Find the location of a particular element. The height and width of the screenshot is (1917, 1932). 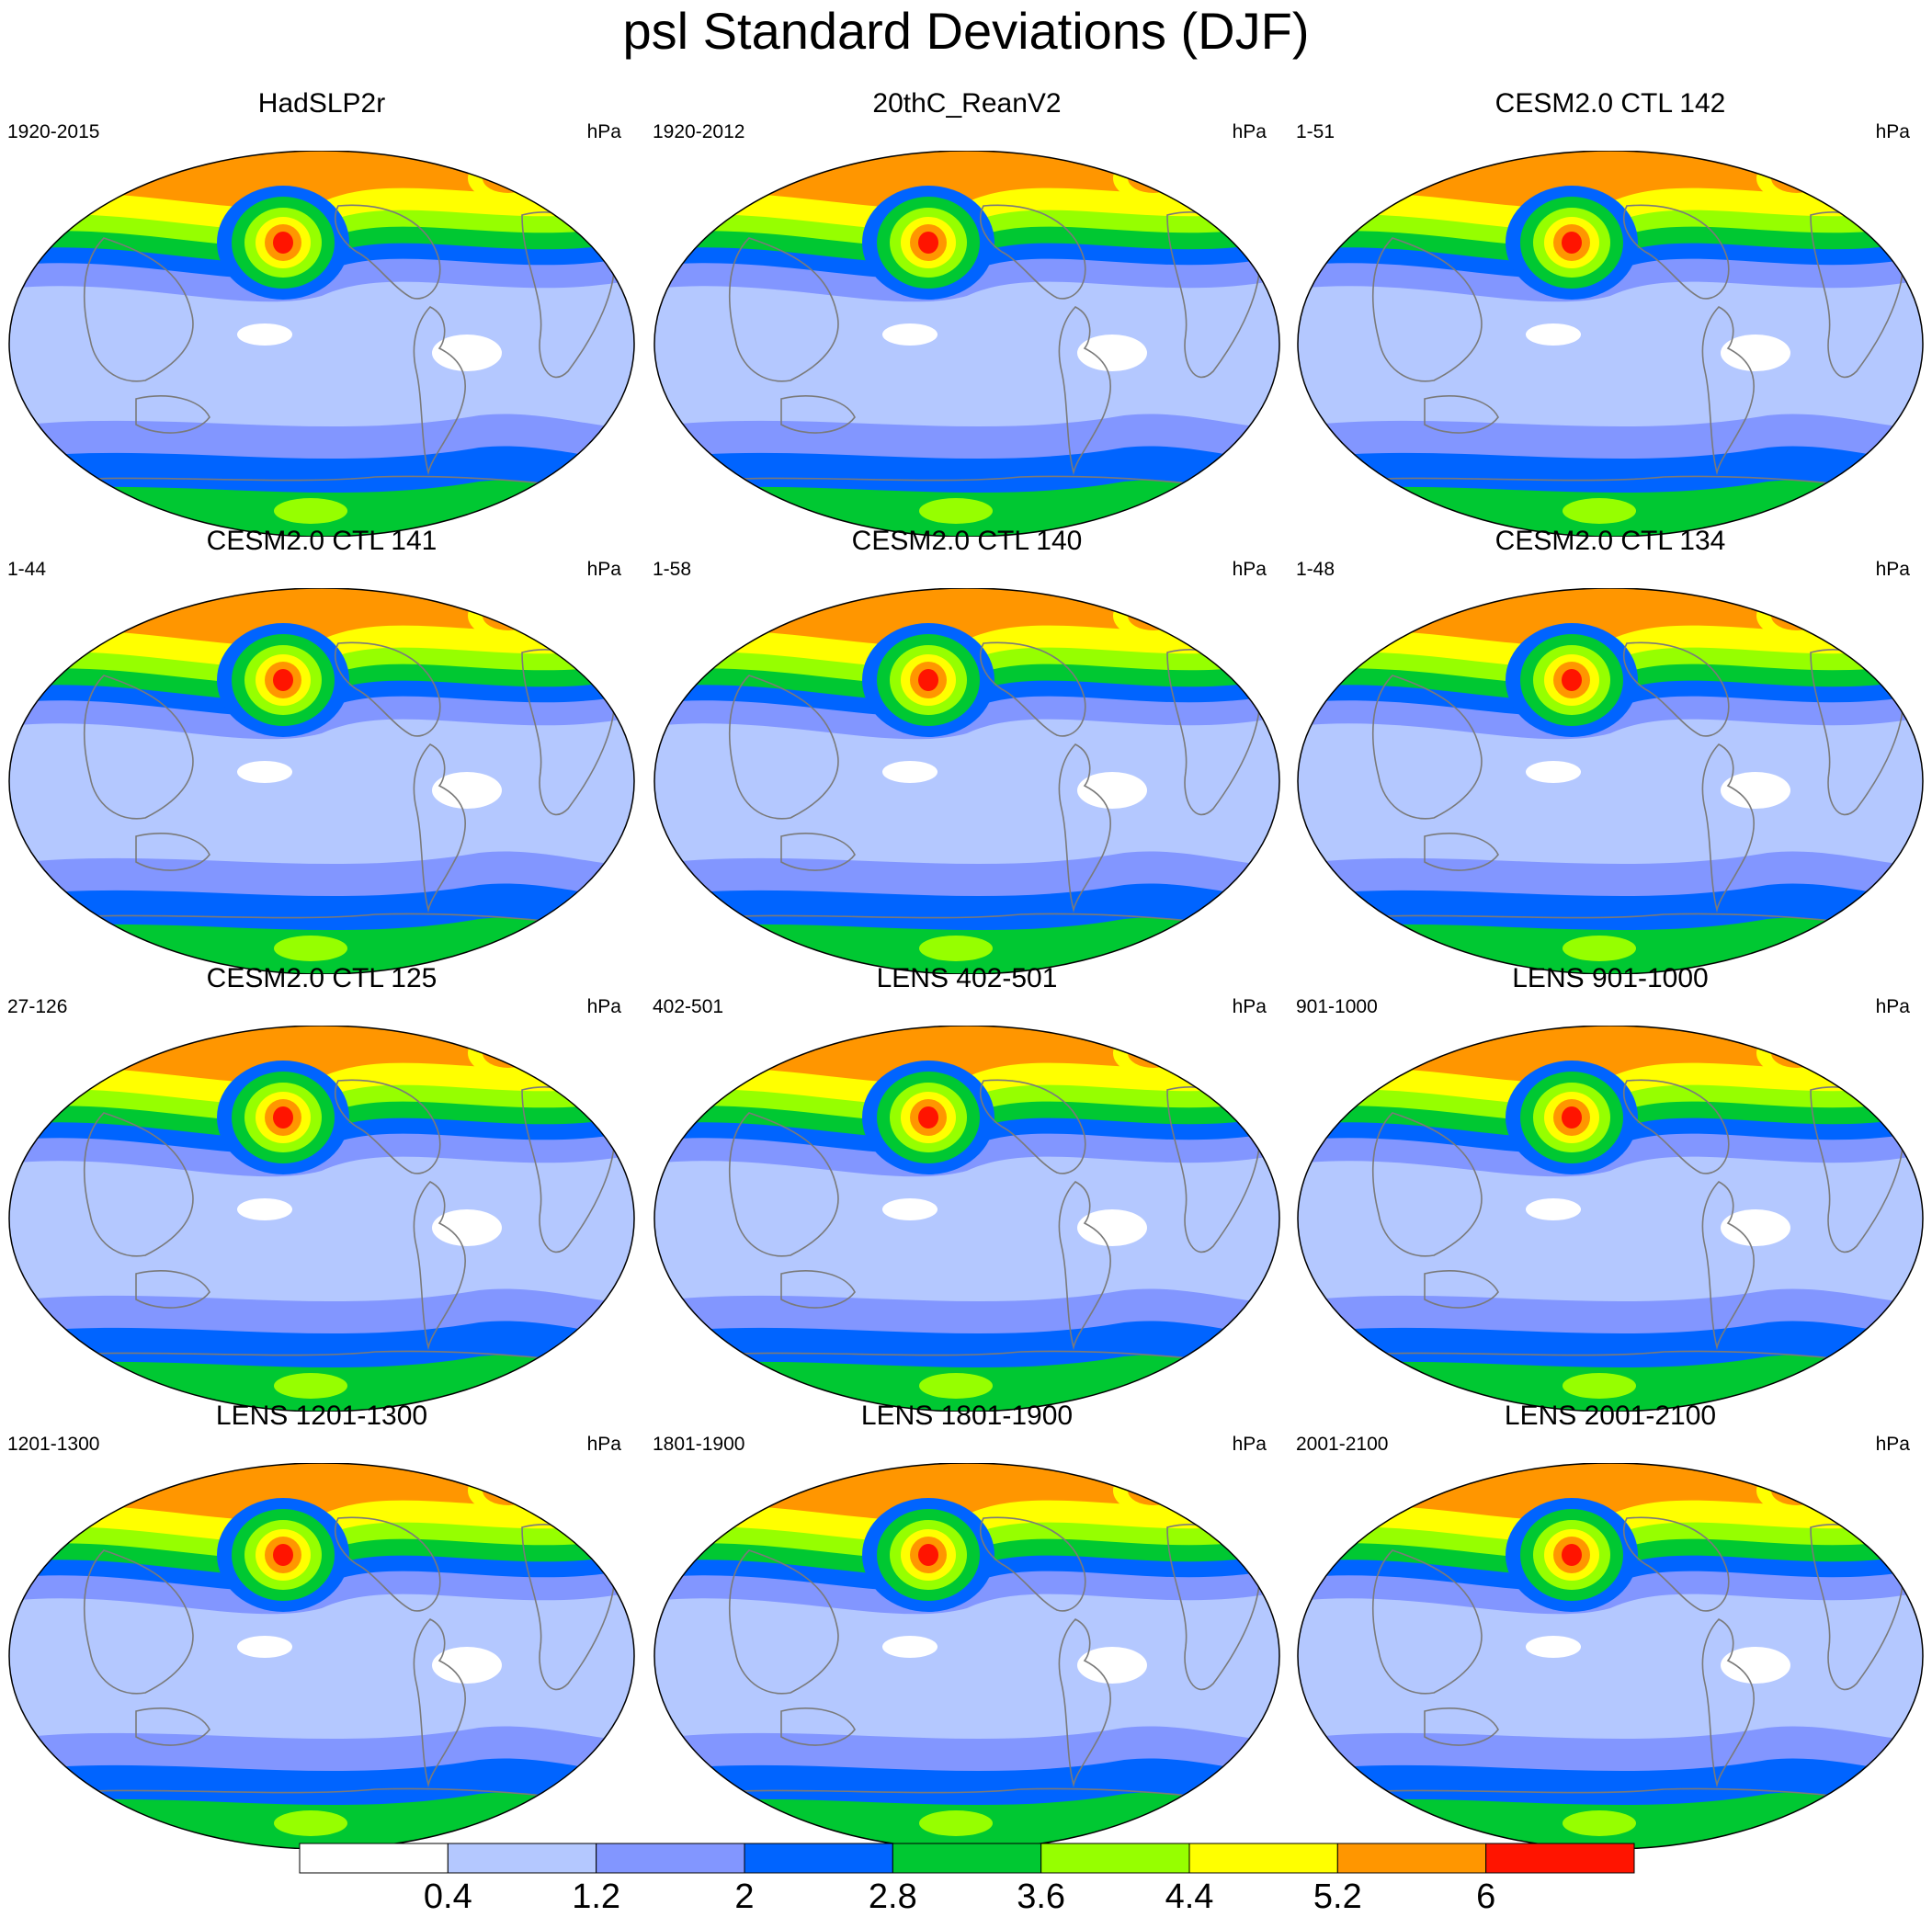

colorbar-tick-label: 4.4 is located at coordinates (1189, 1896).